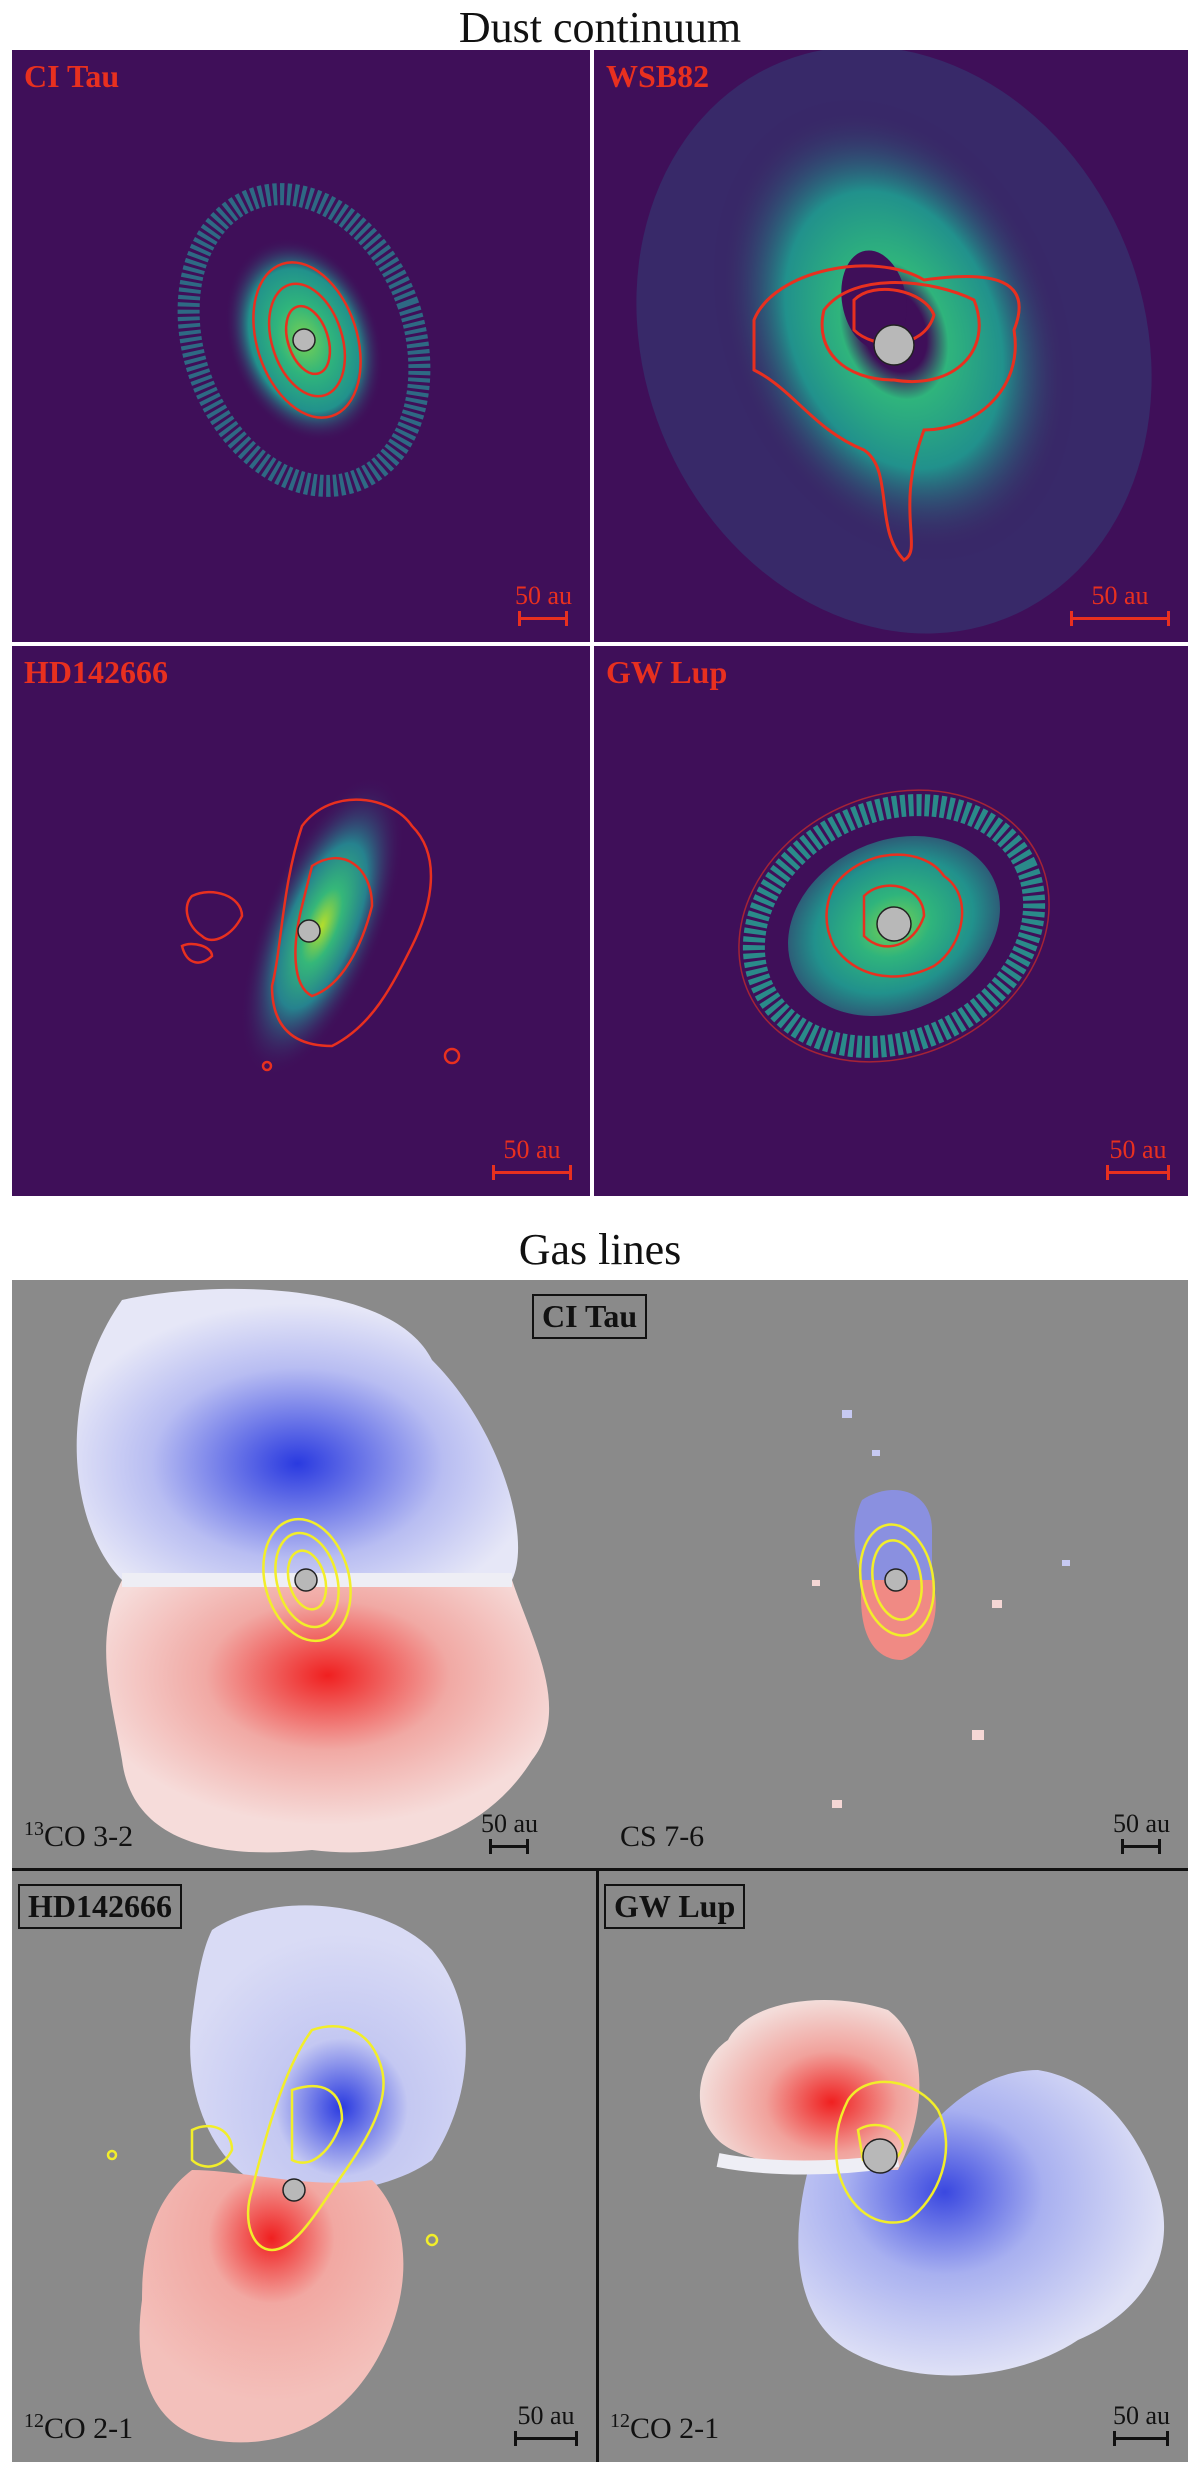 The image size is (1200, 2474). I want to click on gas-target-label: HD142666, so click(100, 1906).